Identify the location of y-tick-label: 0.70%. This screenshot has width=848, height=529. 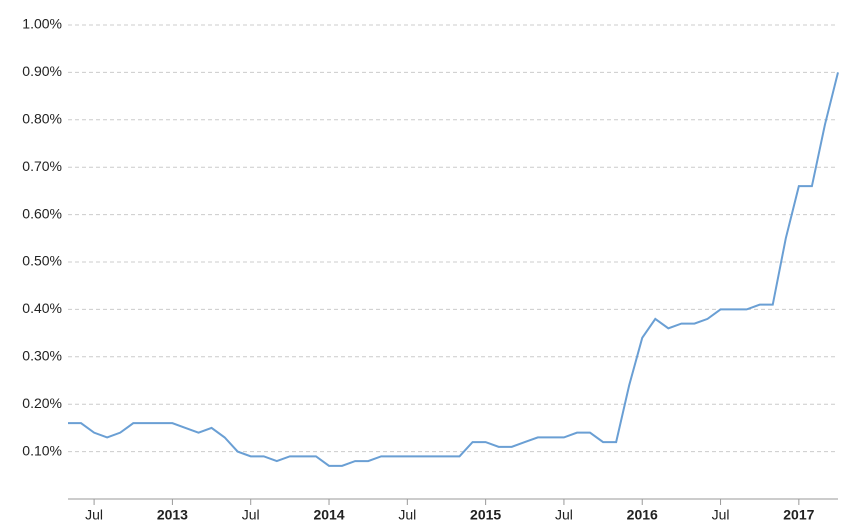
(42, 166).